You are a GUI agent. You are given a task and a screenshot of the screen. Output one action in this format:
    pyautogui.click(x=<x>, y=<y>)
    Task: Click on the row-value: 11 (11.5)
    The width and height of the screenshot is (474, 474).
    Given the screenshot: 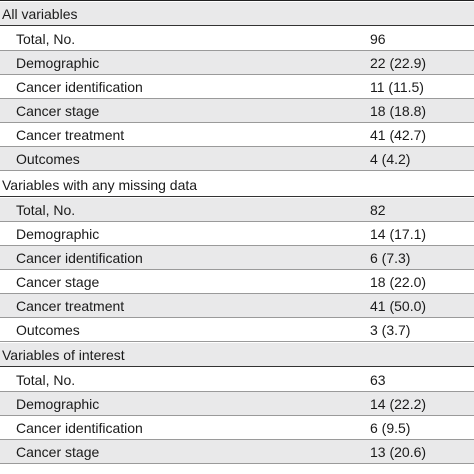 What is the action you would take?
    pyautogui.click(x=397, y=87)
    